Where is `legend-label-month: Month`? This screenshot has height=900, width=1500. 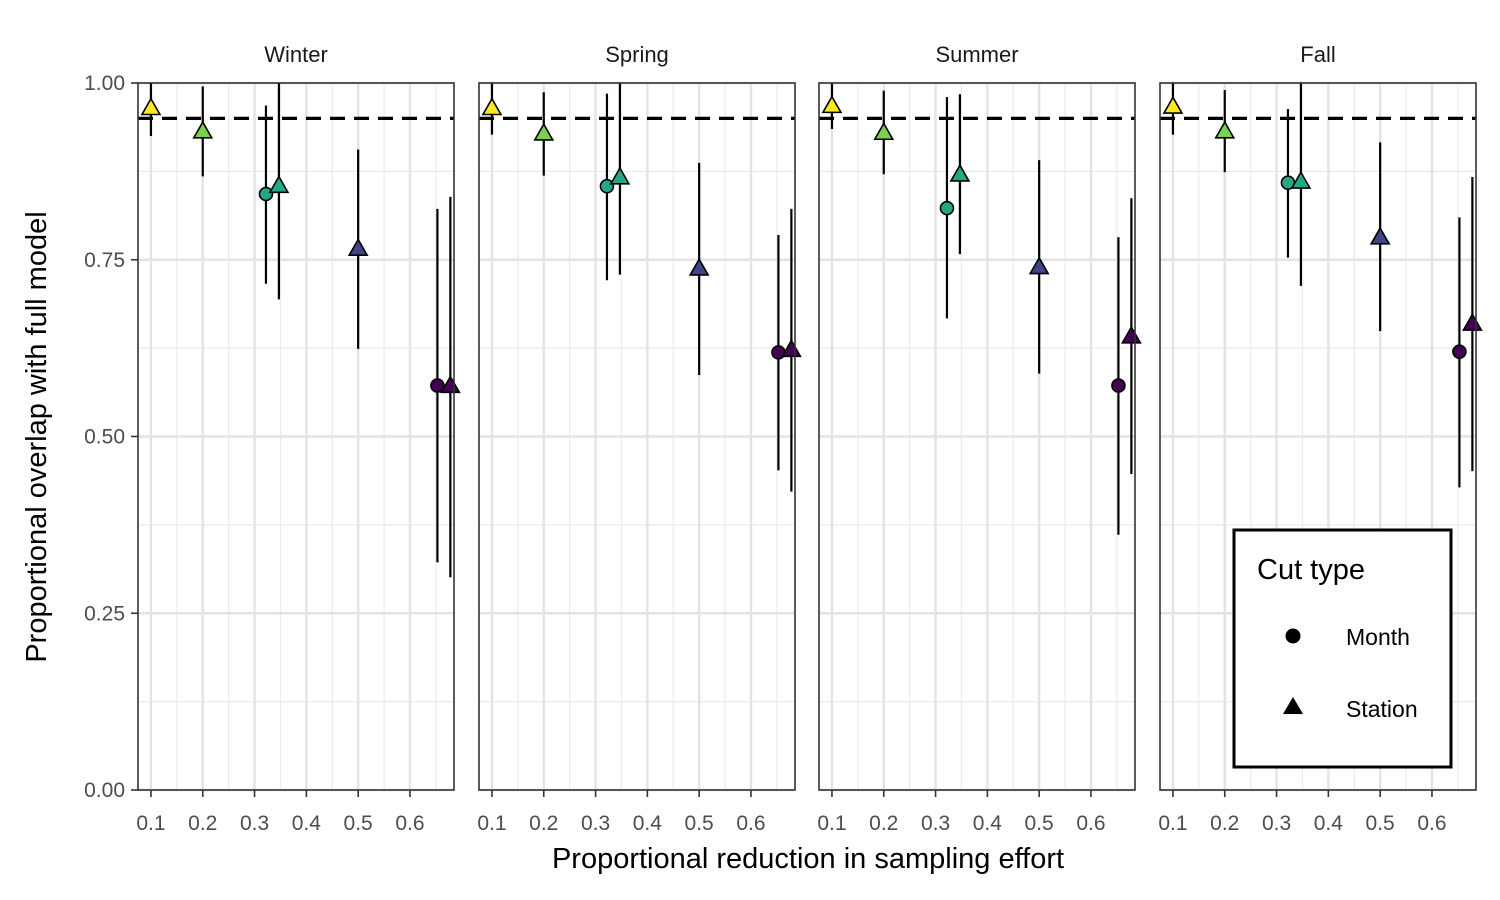 legend-label-month: Month is located at coordinates (1378, 637).